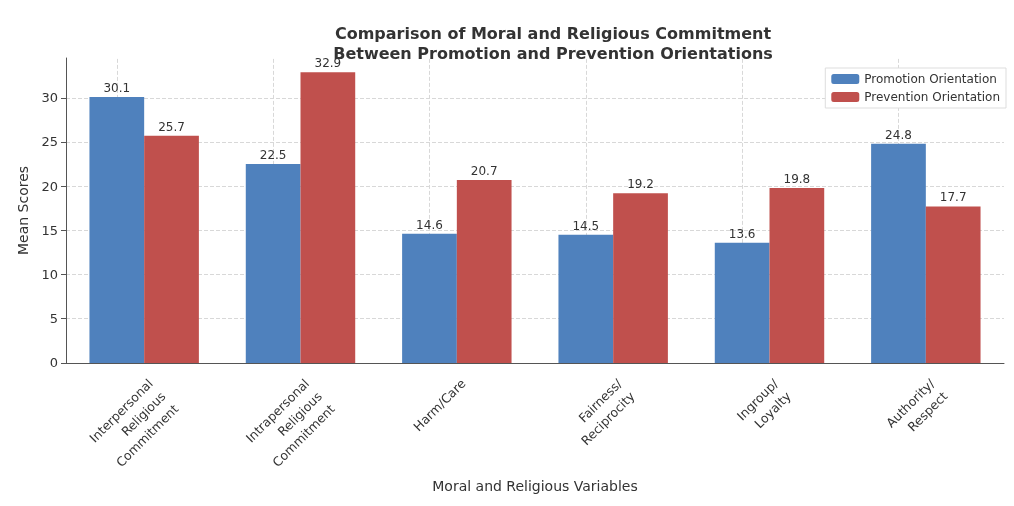  What do you see at coordinates (23, 210) in the screenshot?
I see `y-axis-title: Mean Scores` at bounding box center [23, 210].